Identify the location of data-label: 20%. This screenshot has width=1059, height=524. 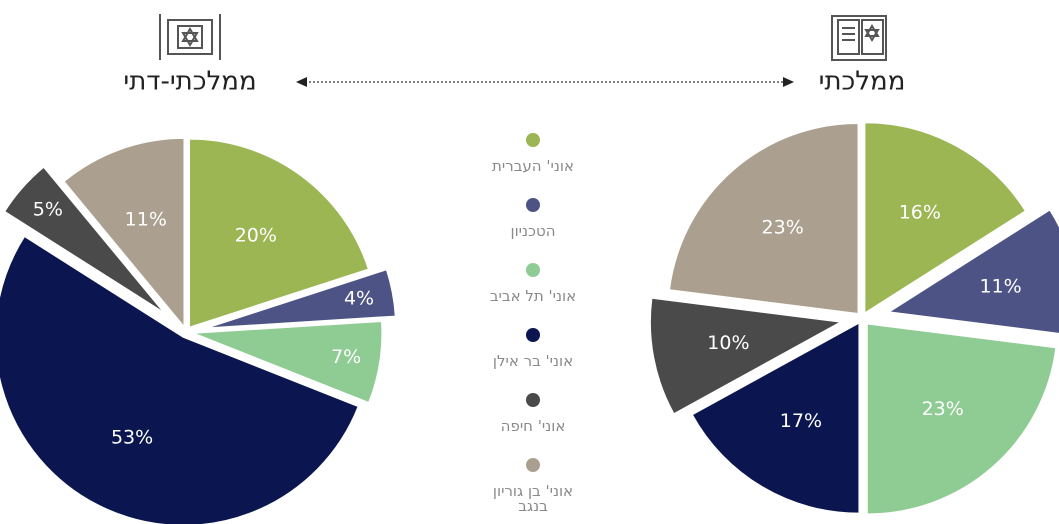
(256, 235).